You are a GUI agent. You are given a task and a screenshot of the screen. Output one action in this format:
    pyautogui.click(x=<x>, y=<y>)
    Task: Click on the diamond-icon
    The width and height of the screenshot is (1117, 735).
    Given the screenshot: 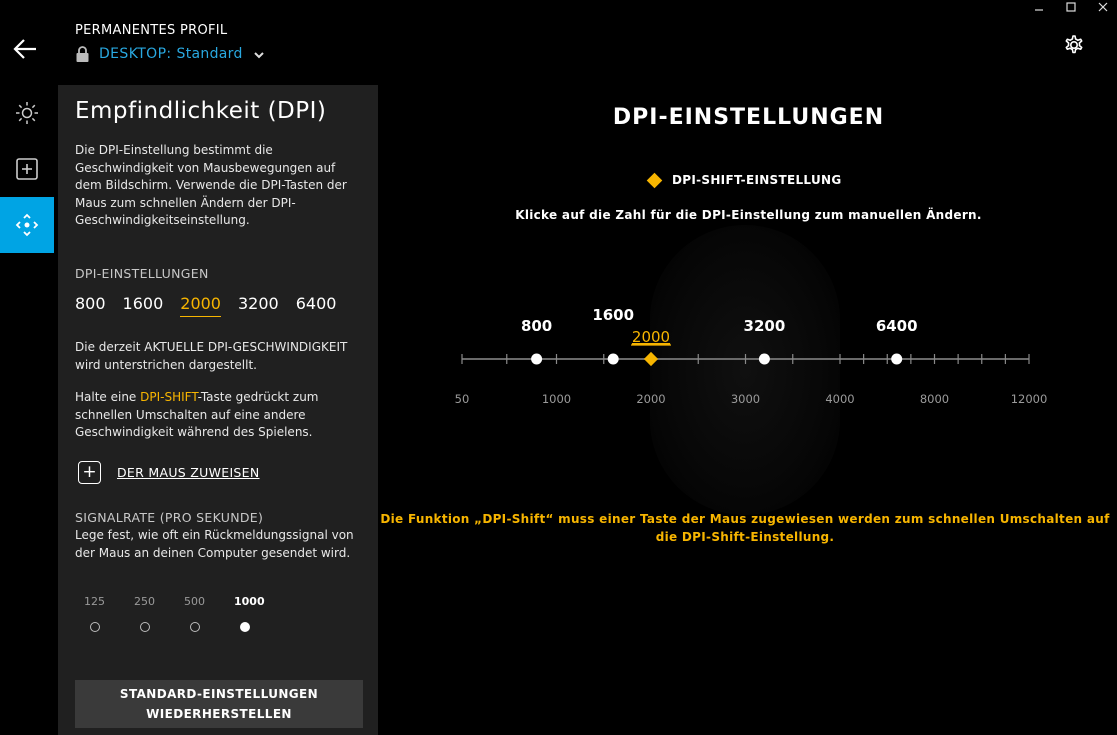 What is the action you would take?
    pyautogui.click(x=654, y=180)
    